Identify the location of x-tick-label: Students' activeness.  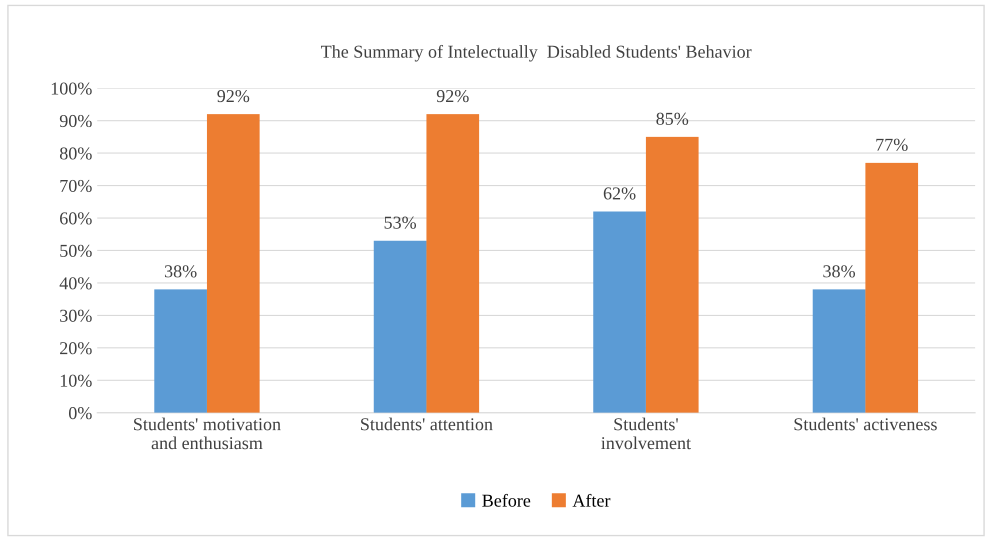
(865, 424).